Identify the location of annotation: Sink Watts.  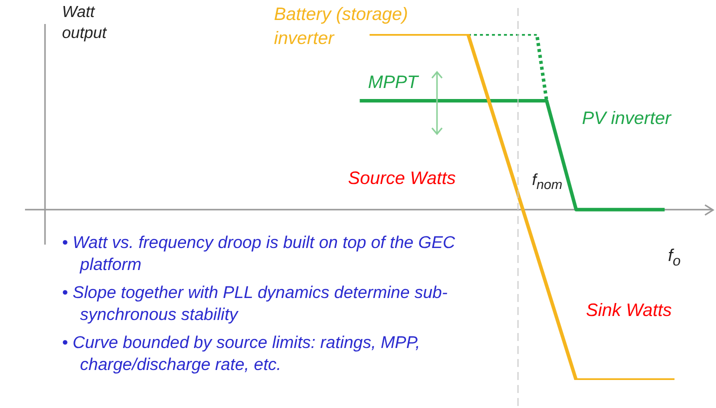
(629, 310).